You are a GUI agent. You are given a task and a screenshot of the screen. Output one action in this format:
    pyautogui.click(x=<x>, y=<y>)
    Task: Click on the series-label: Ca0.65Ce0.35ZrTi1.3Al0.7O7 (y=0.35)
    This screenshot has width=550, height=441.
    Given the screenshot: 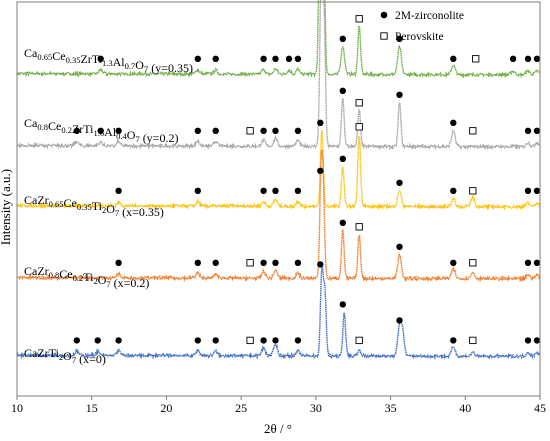 What is the action you would take?
    pyautogui.click(x=108, y=60)
    